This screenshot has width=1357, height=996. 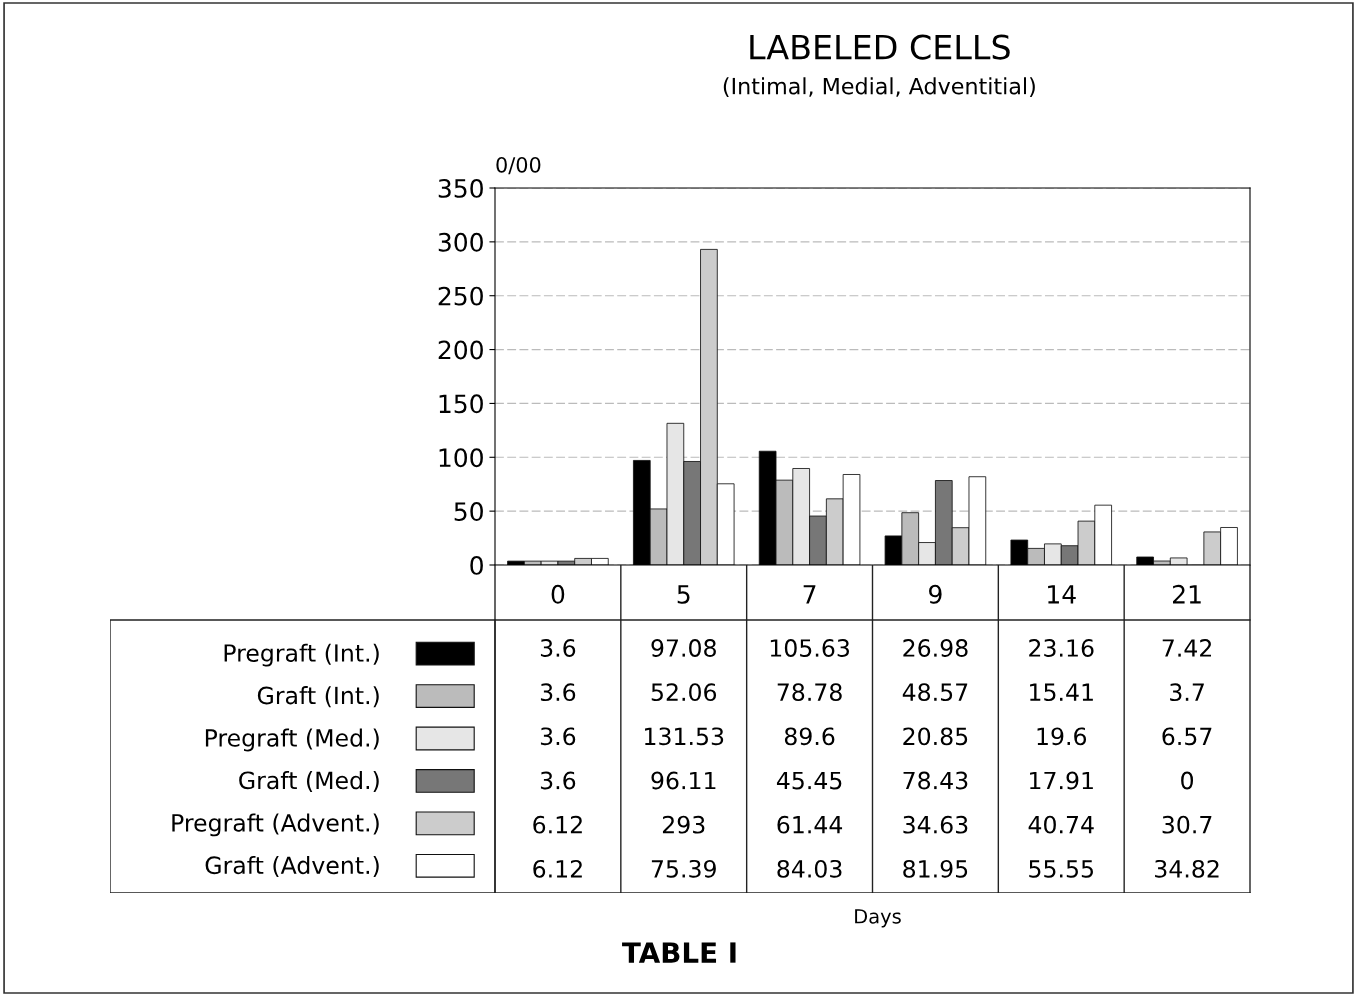 I want to click on data-label: 55.55, so click(x=1061, y=869).